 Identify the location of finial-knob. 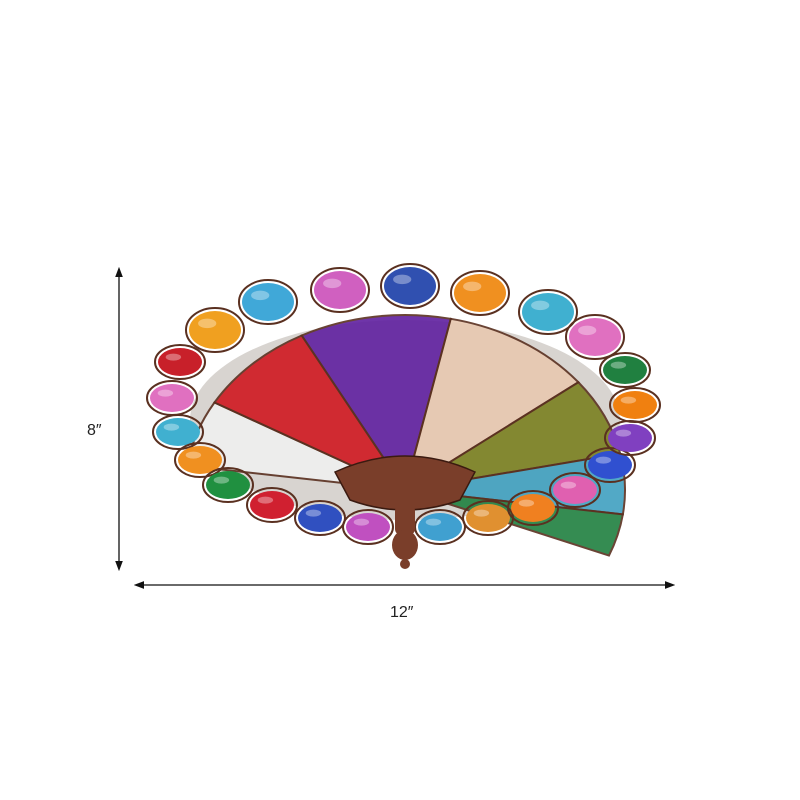
(405, 545).